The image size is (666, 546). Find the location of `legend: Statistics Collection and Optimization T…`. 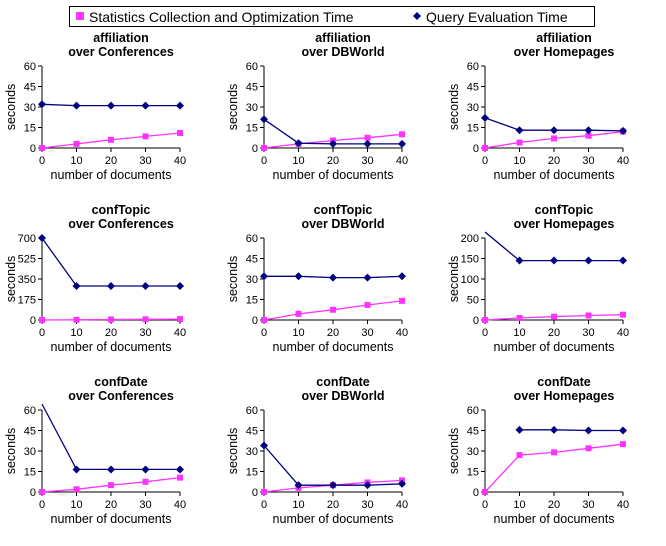

legend: Statistics Collection and Optimization T… is located at coordinates (332, 16).